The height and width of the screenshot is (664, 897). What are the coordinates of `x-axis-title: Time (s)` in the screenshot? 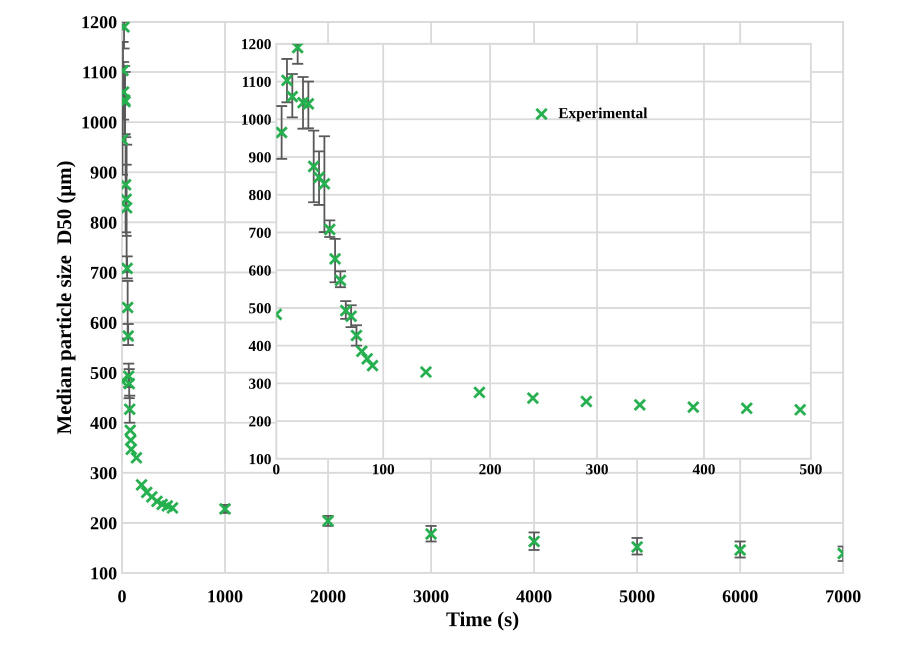 It's located at (482, 621).